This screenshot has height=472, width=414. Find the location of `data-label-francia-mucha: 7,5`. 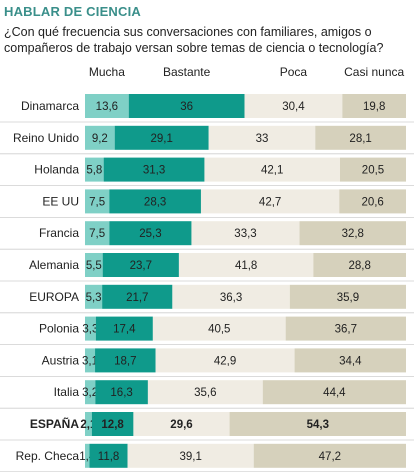

data-label-francia-mucha: 7,5 is located at coordinates (97, 234).